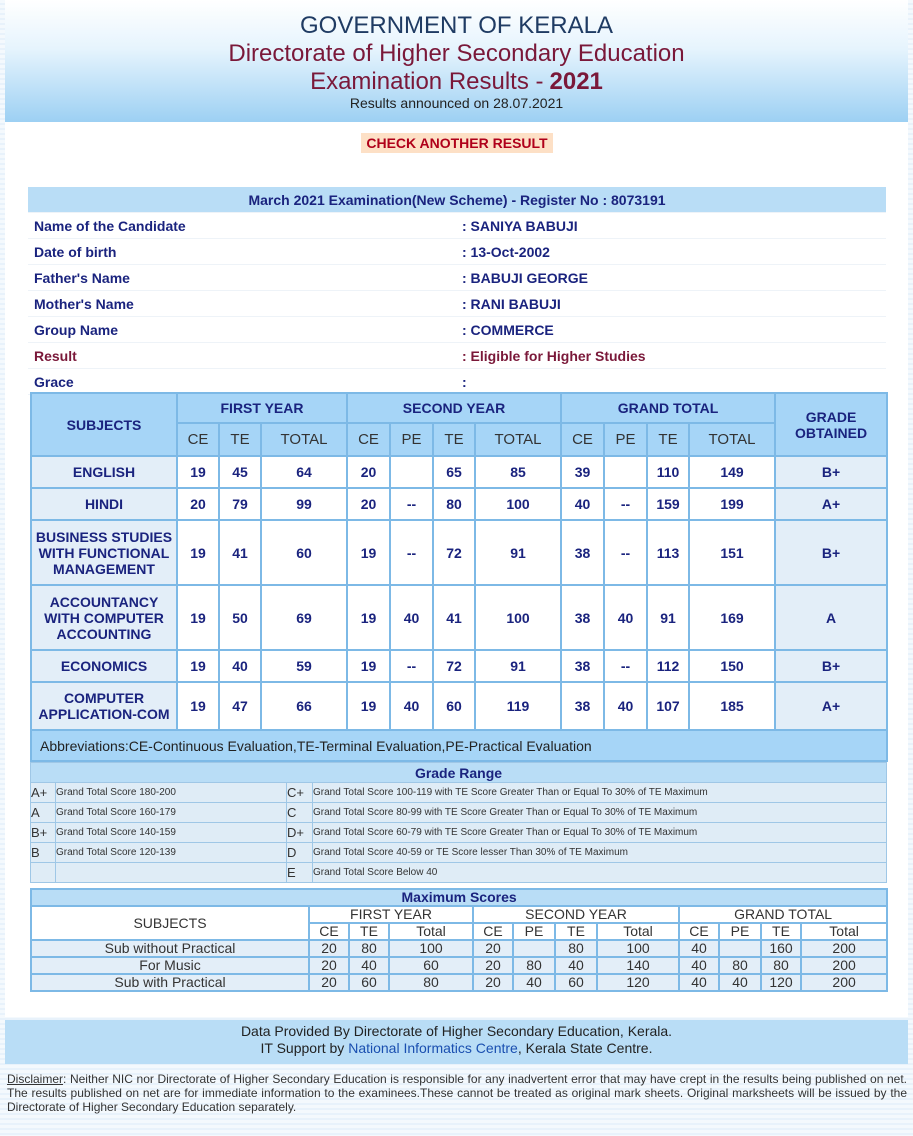  I want to click on field-label: Mother's Name, so click(242, 303).